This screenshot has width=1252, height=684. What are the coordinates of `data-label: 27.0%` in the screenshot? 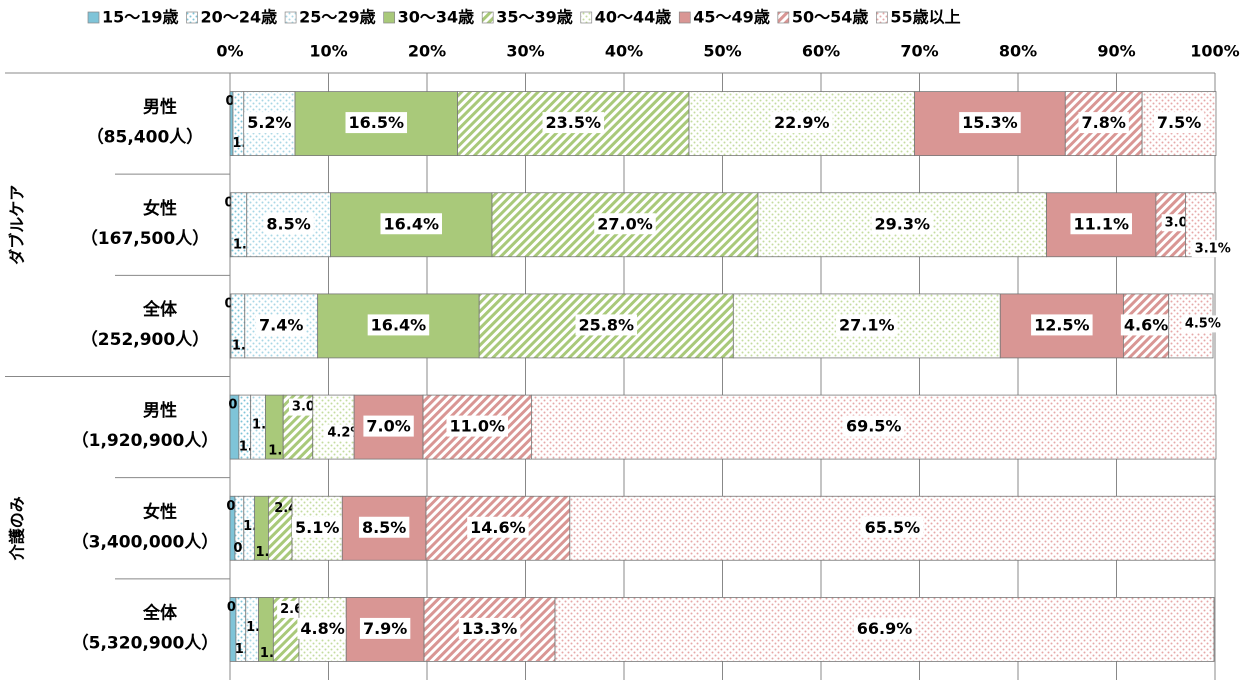 It's located at (625, 223).